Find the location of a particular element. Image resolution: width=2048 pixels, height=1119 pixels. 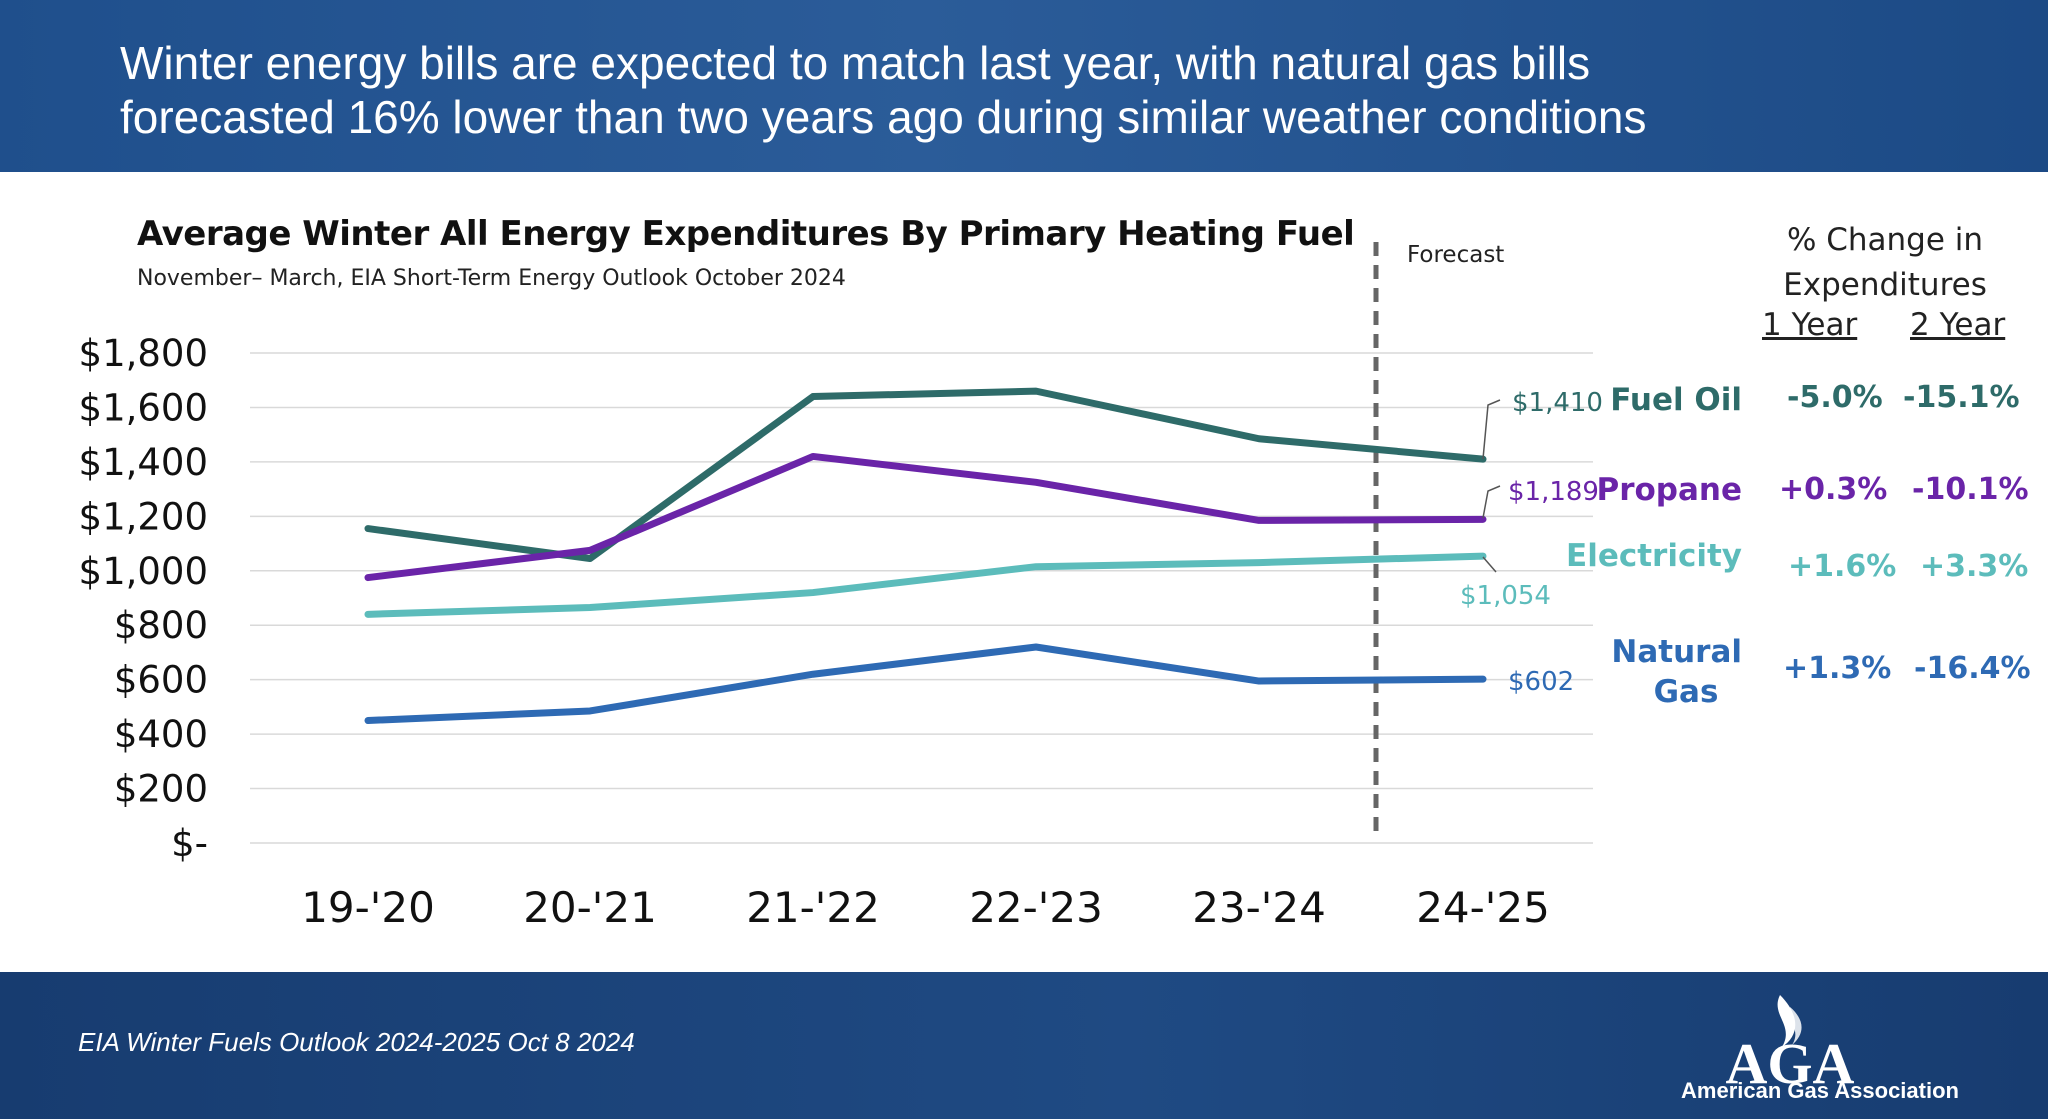

data-label-fuel-oil: $1,410 is located at coordinates (1557, 403).